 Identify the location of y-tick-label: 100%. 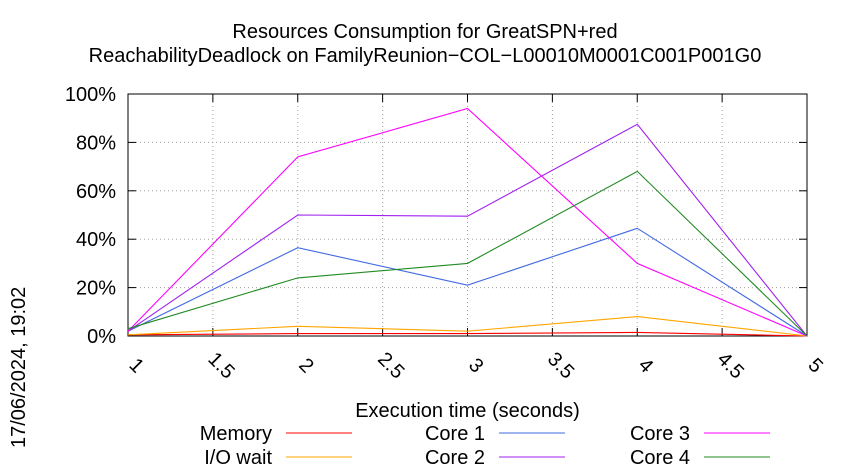
(90, 95).